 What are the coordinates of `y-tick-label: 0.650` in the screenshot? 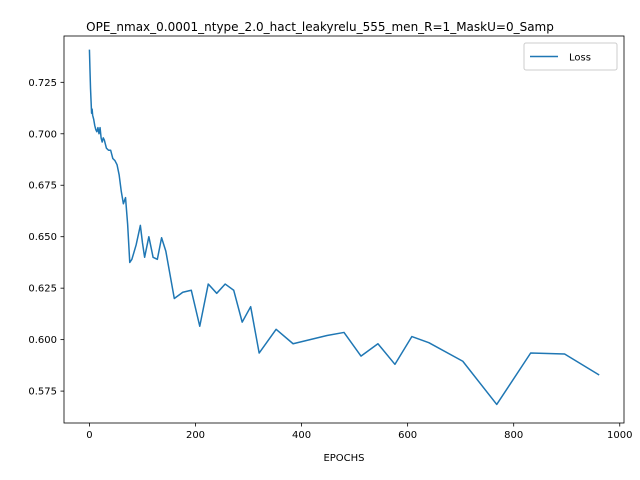 It's located at (42, 237).